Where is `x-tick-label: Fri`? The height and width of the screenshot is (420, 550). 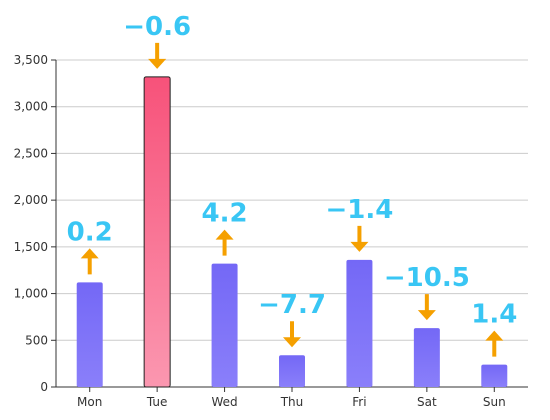 x-tick-label: Fri is located at coordinates (359, 402).